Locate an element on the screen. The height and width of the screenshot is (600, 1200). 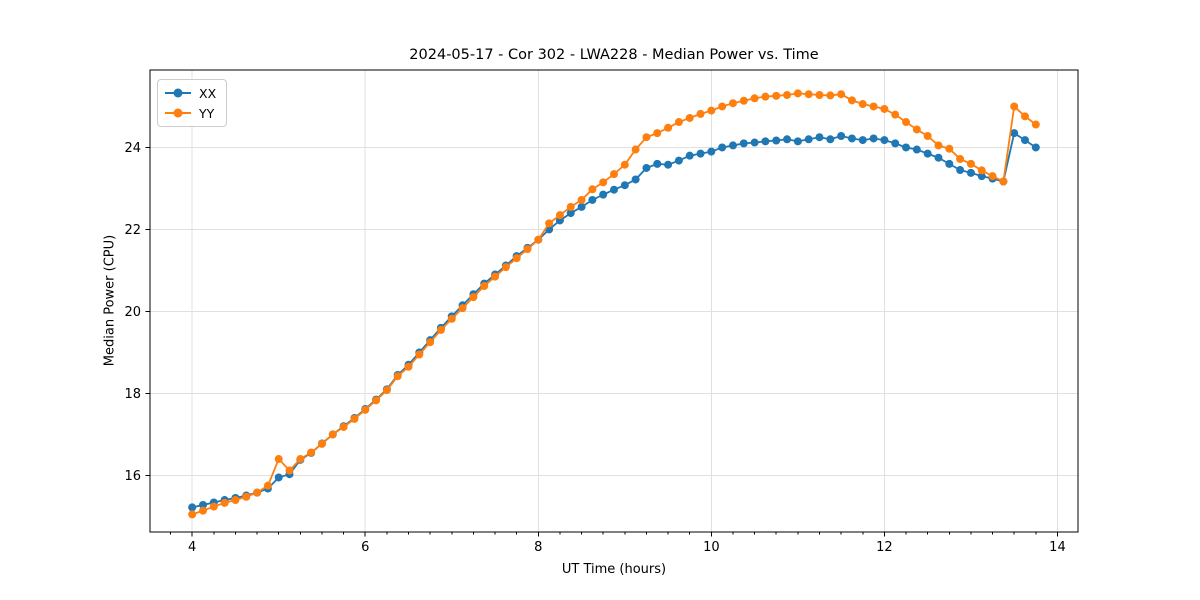
legend-entry-yy: YY is located at coordinates (191, 113).